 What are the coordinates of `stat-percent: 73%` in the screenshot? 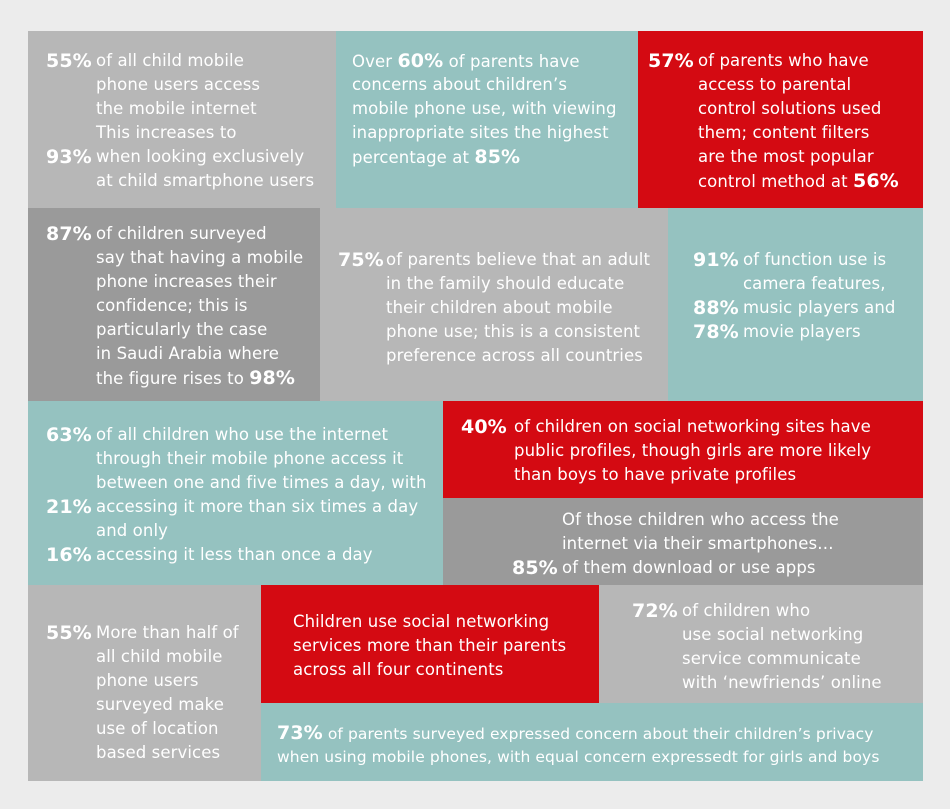 It's located at (300, 733).